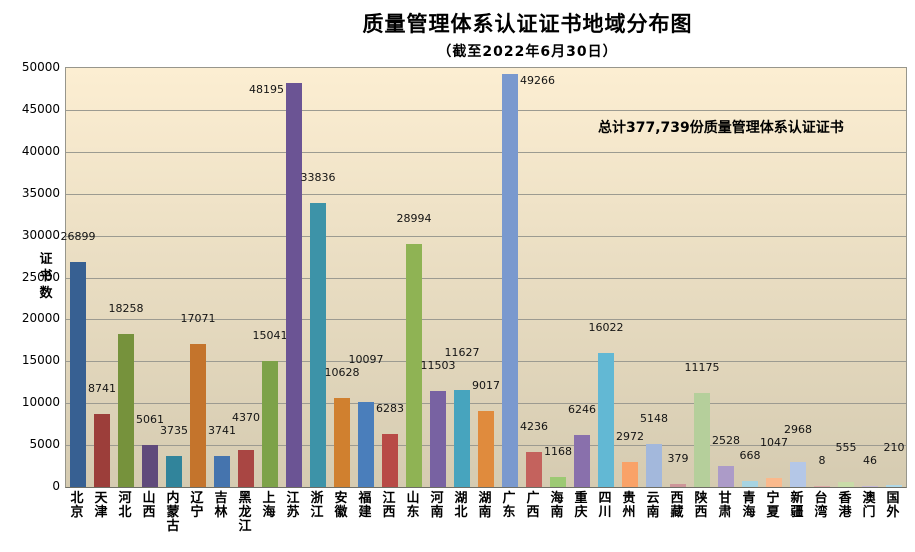  What do you see at coordinates (44, 444) in the screenshot?
I see `y-axis-tick-label: 5000` at bounding box center [44, 444].